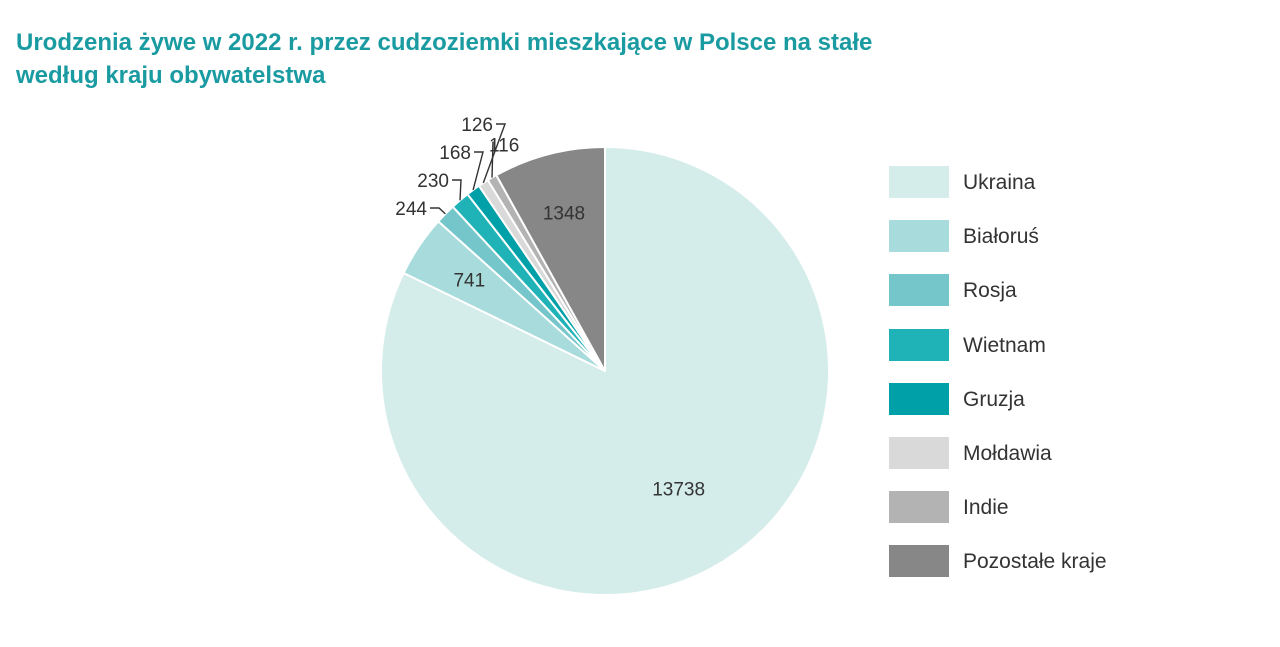 This screenshot has width=1280, height=647. I want to click on legend-label: Wietnam, so click(1004, 345).